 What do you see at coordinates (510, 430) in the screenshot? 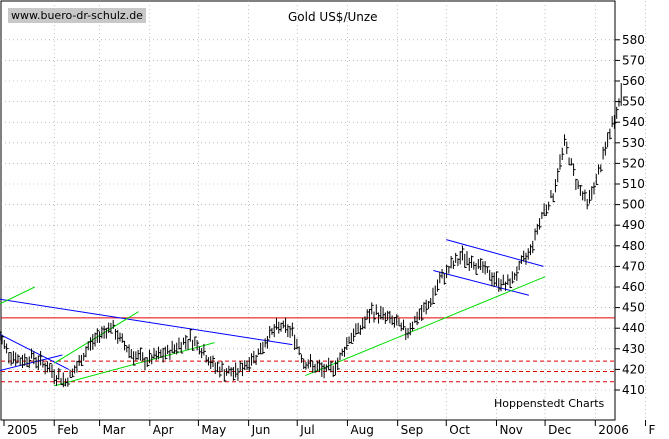
I see `x-tick-label: Nov` at bounding box center [510, 430].